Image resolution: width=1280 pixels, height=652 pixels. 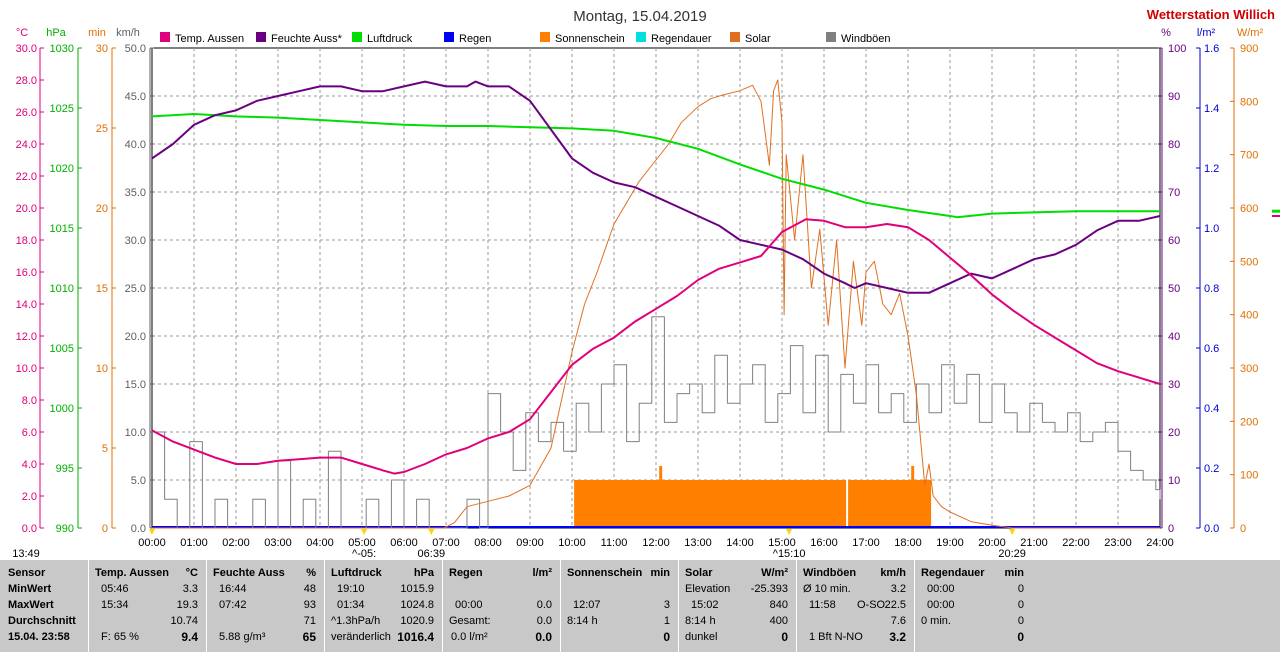 I want to click on hum-max-time: 07:42, so click(x=233, y=605).